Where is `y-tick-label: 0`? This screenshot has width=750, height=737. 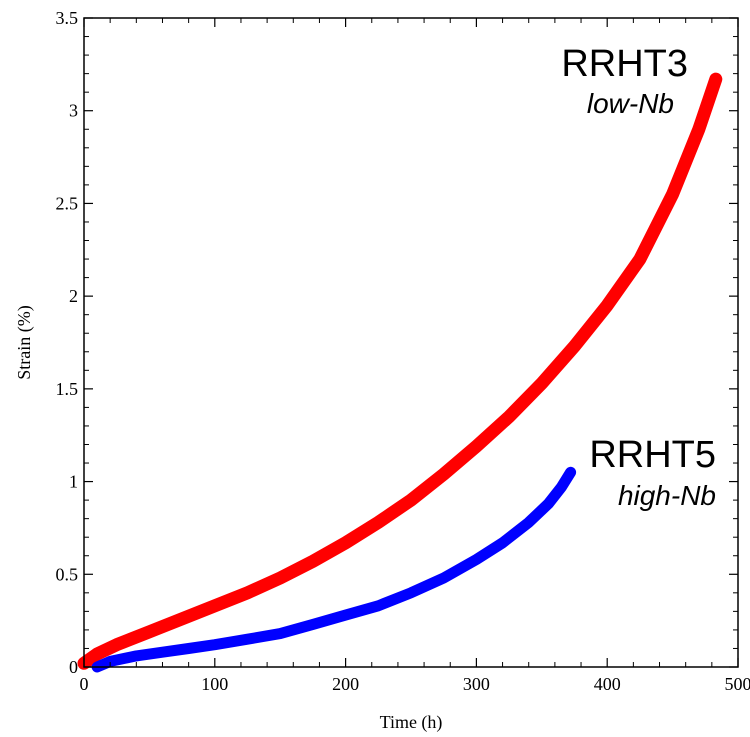
y-tick-label: 0 is located at coordinates (73, 667).